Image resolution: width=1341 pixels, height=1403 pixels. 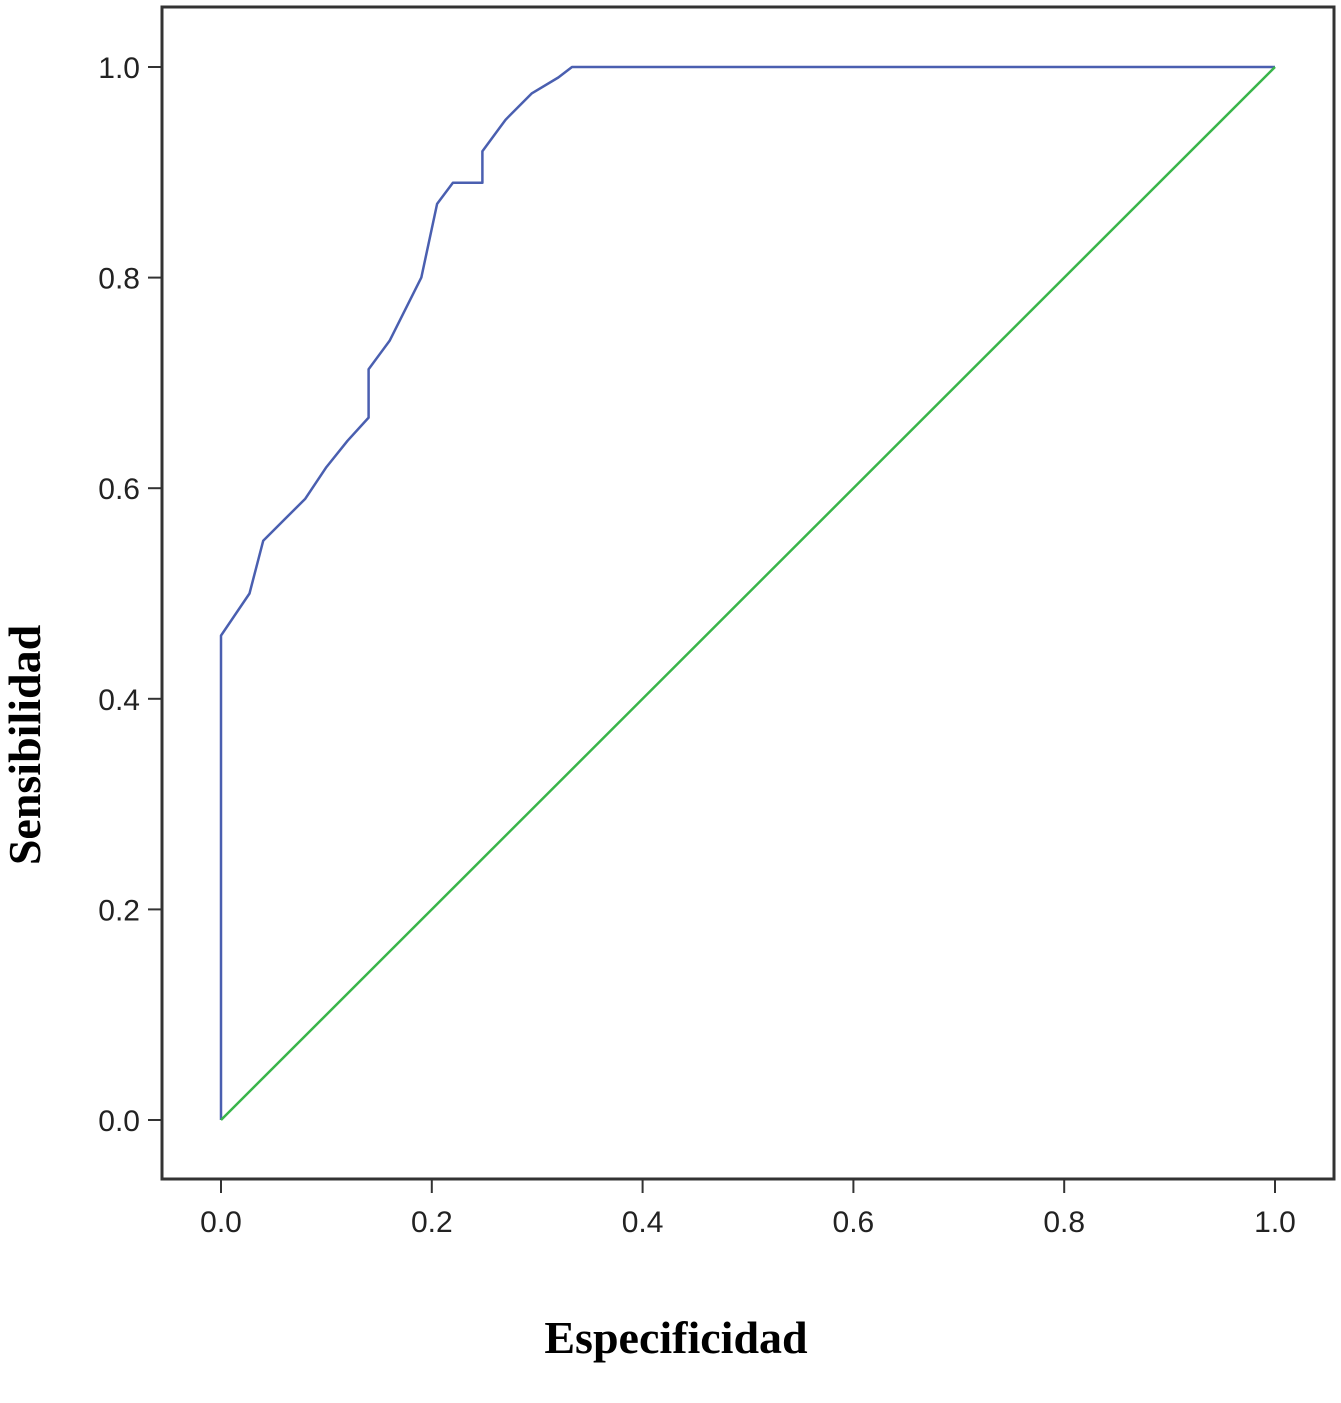 What do you see at coordinates (119, 489) in the screenshot?
I see `y-tick-label: 0.6` at bounding box center [119, 489].